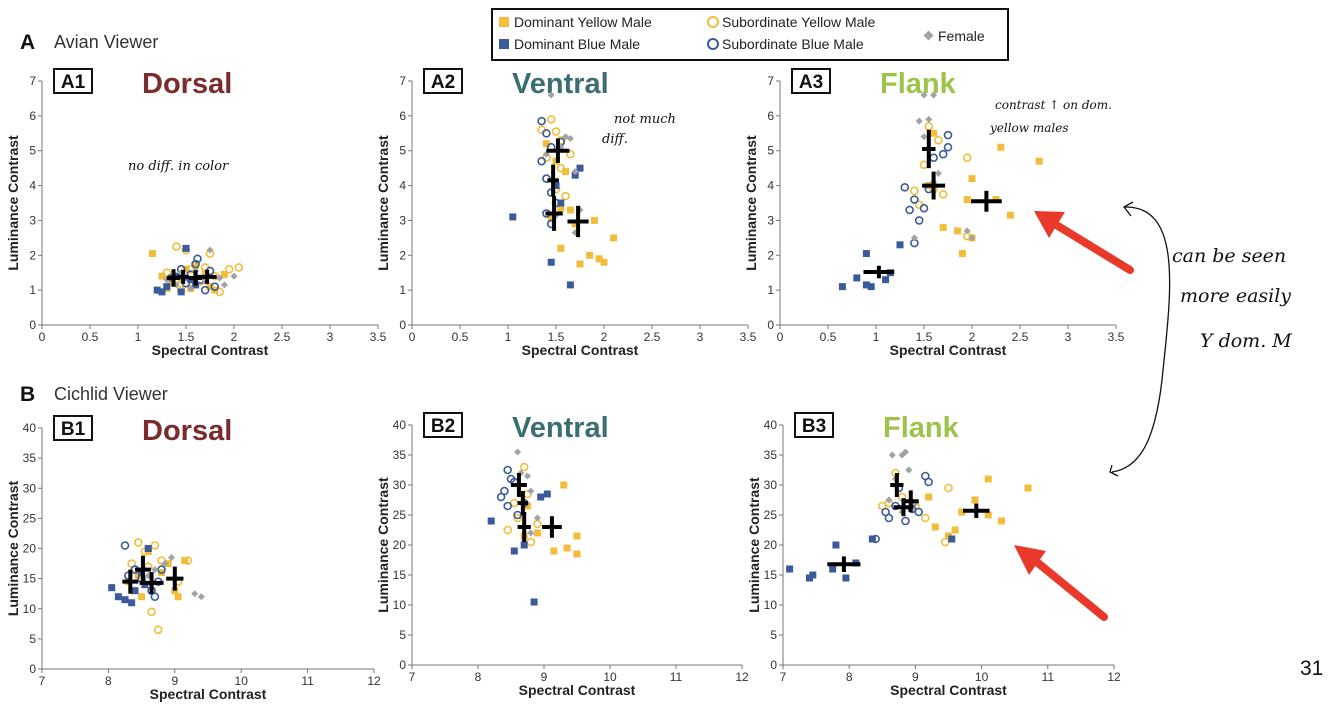 This screenshot has height=706, width=1335. Describe the element at coordinates (178, 166) in the screenshot. I see `note-a1: no diff. in color` at that location.